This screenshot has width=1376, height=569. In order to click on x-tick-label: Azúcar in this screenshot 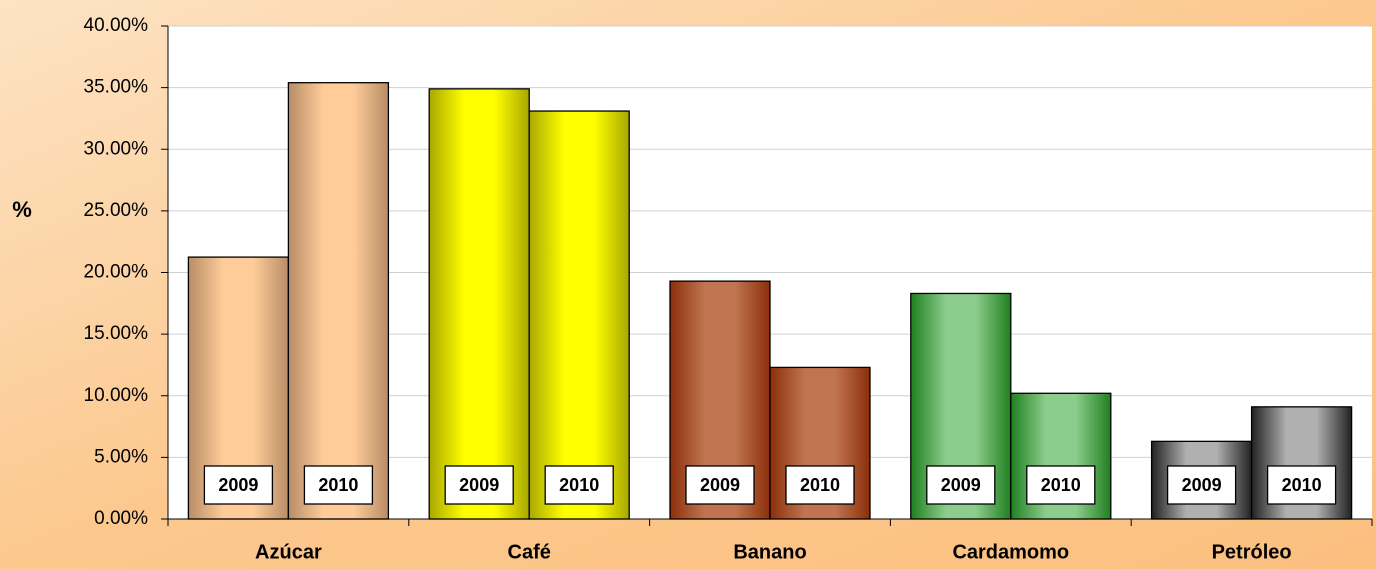, I will do `click(288, 552)`.